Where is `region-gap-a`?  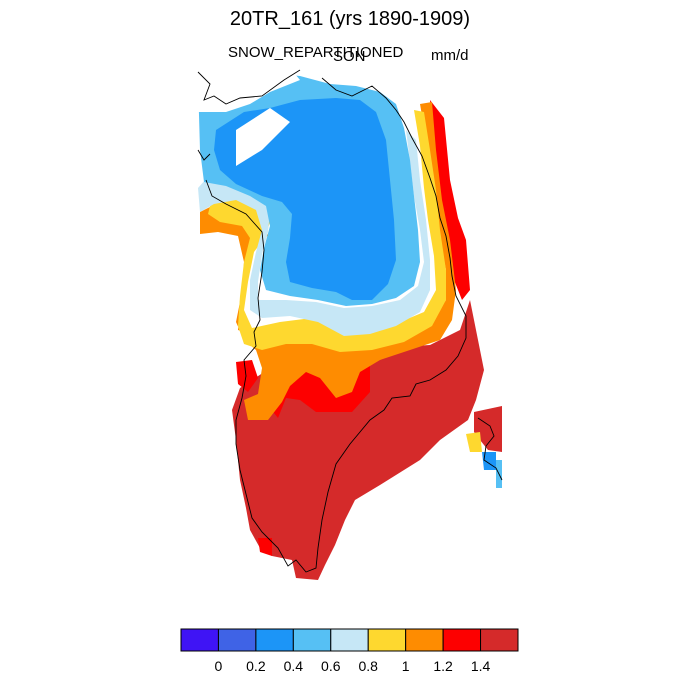 region-gap-a is located at coordinates (249, 90).